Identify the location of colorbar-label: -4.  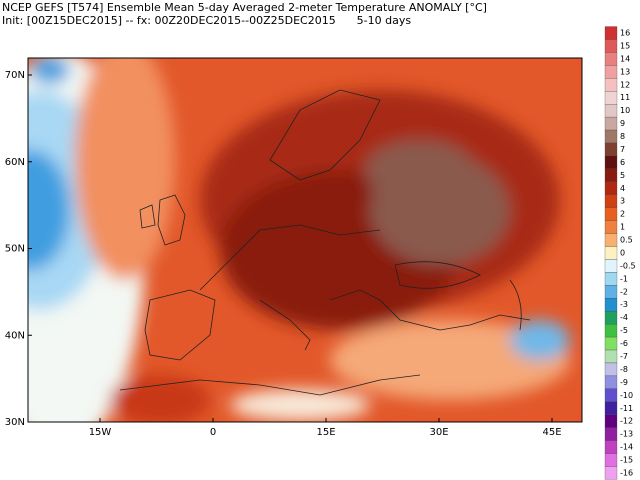
(624, 317).